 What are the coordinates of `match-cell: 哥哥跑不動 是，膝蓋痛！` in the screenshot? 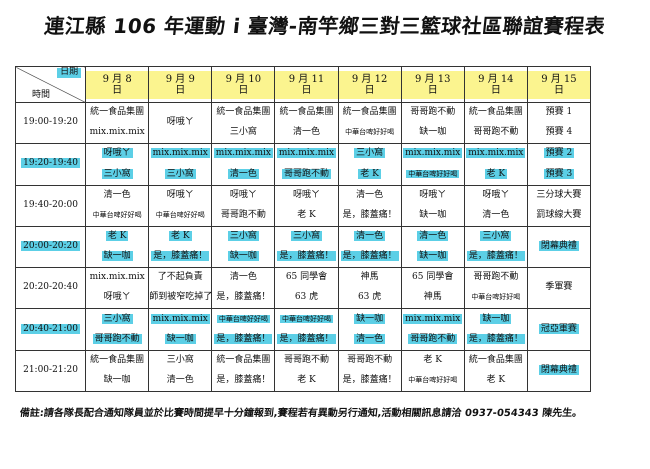 It's located at (369, 371).